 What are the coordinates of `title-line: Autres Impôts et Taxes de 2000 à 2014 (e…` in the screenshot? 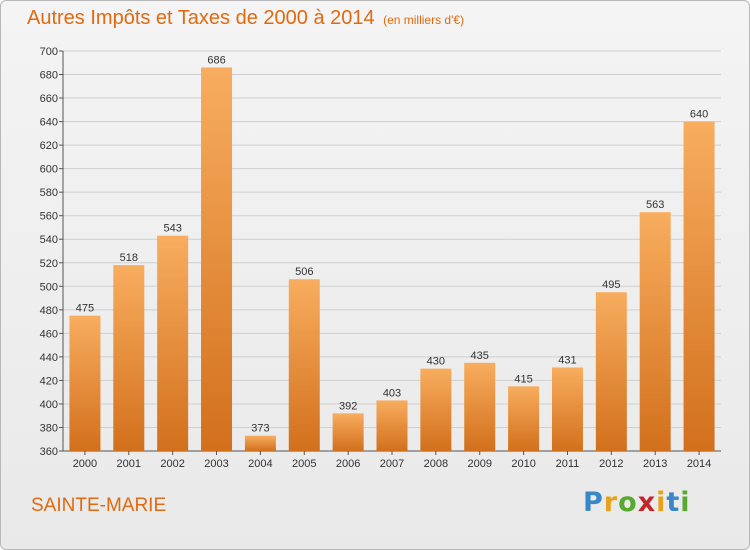 It's located at (245, 18).